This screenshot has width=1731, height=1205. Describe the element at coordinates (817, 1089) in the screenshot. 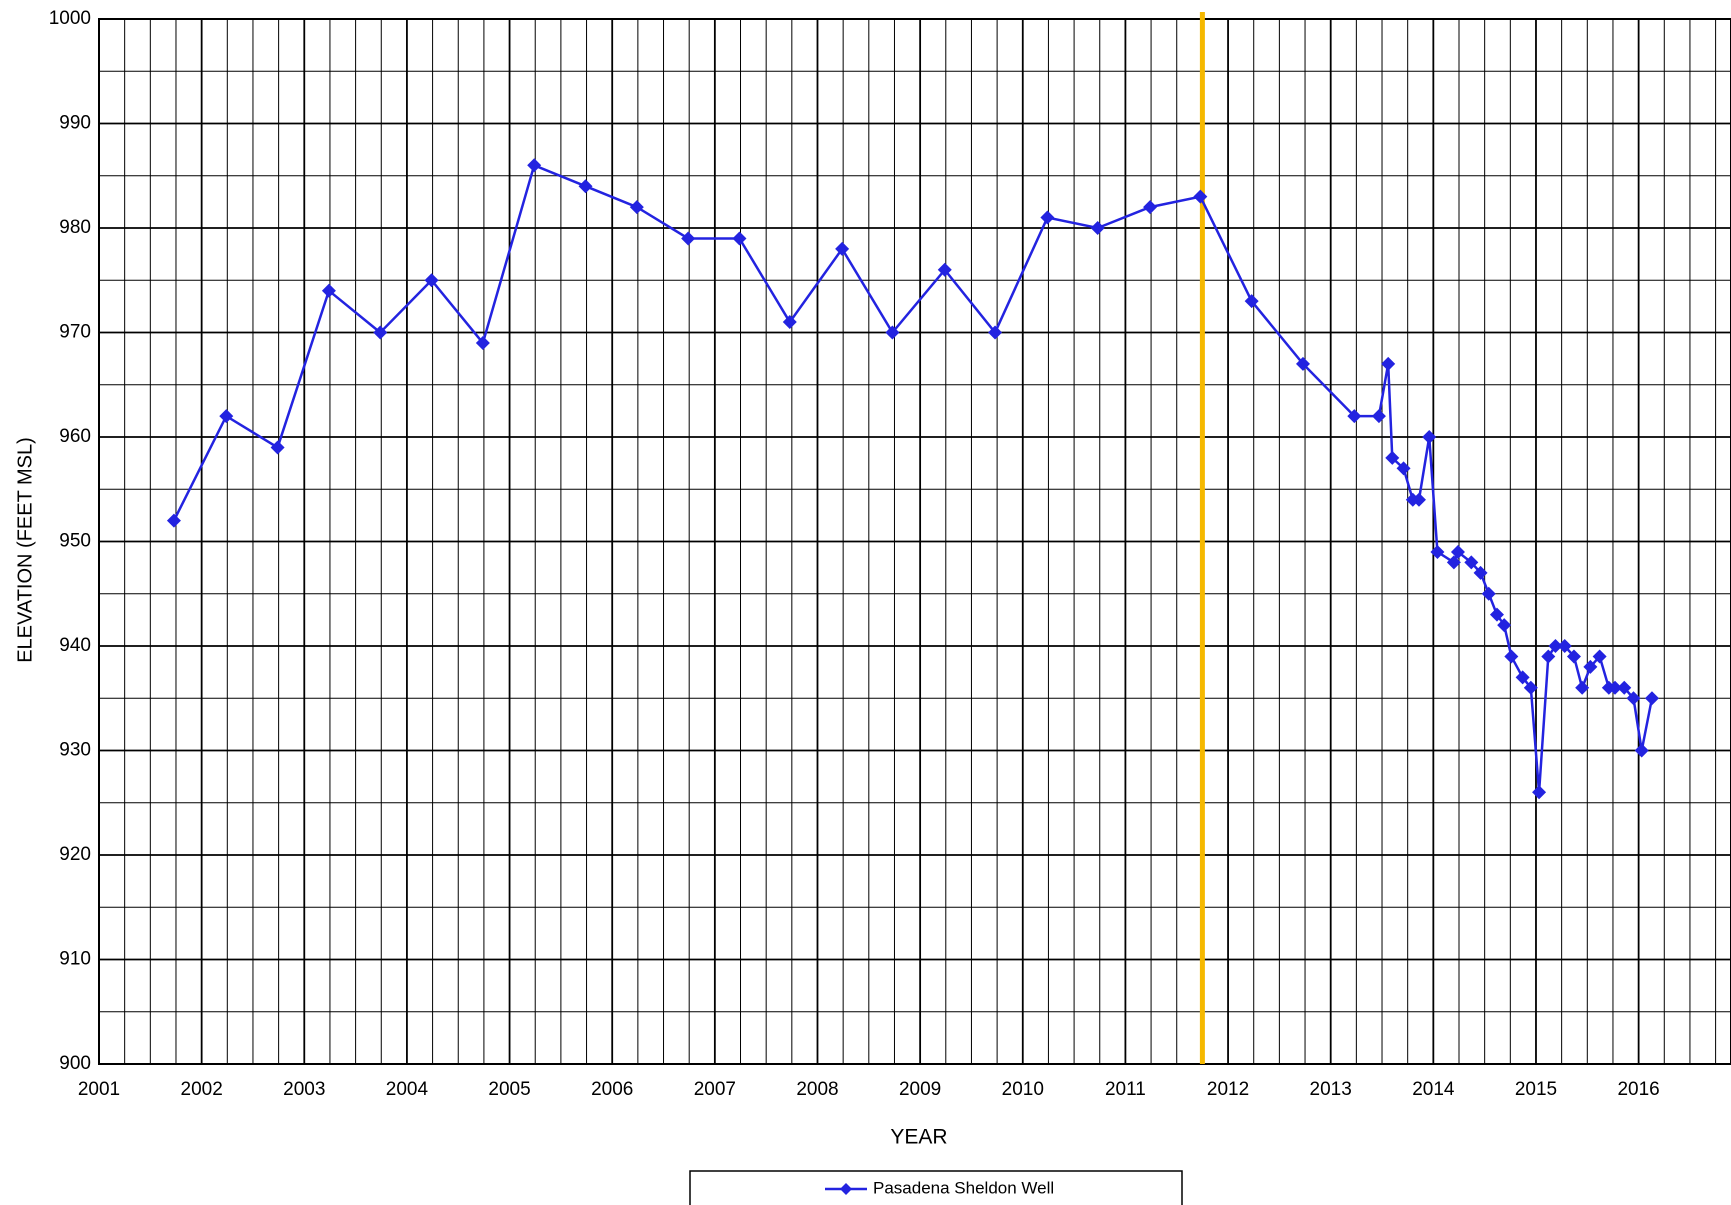

I see `x-tick-label: 2008` at that location.